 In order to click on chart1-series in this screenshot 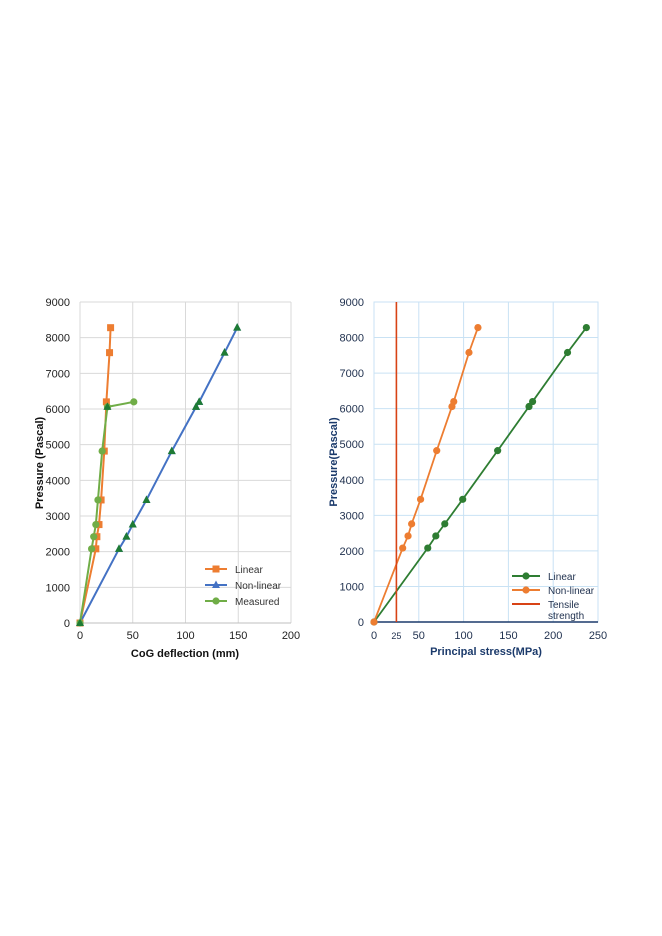, I will do `click(159, 475)`.